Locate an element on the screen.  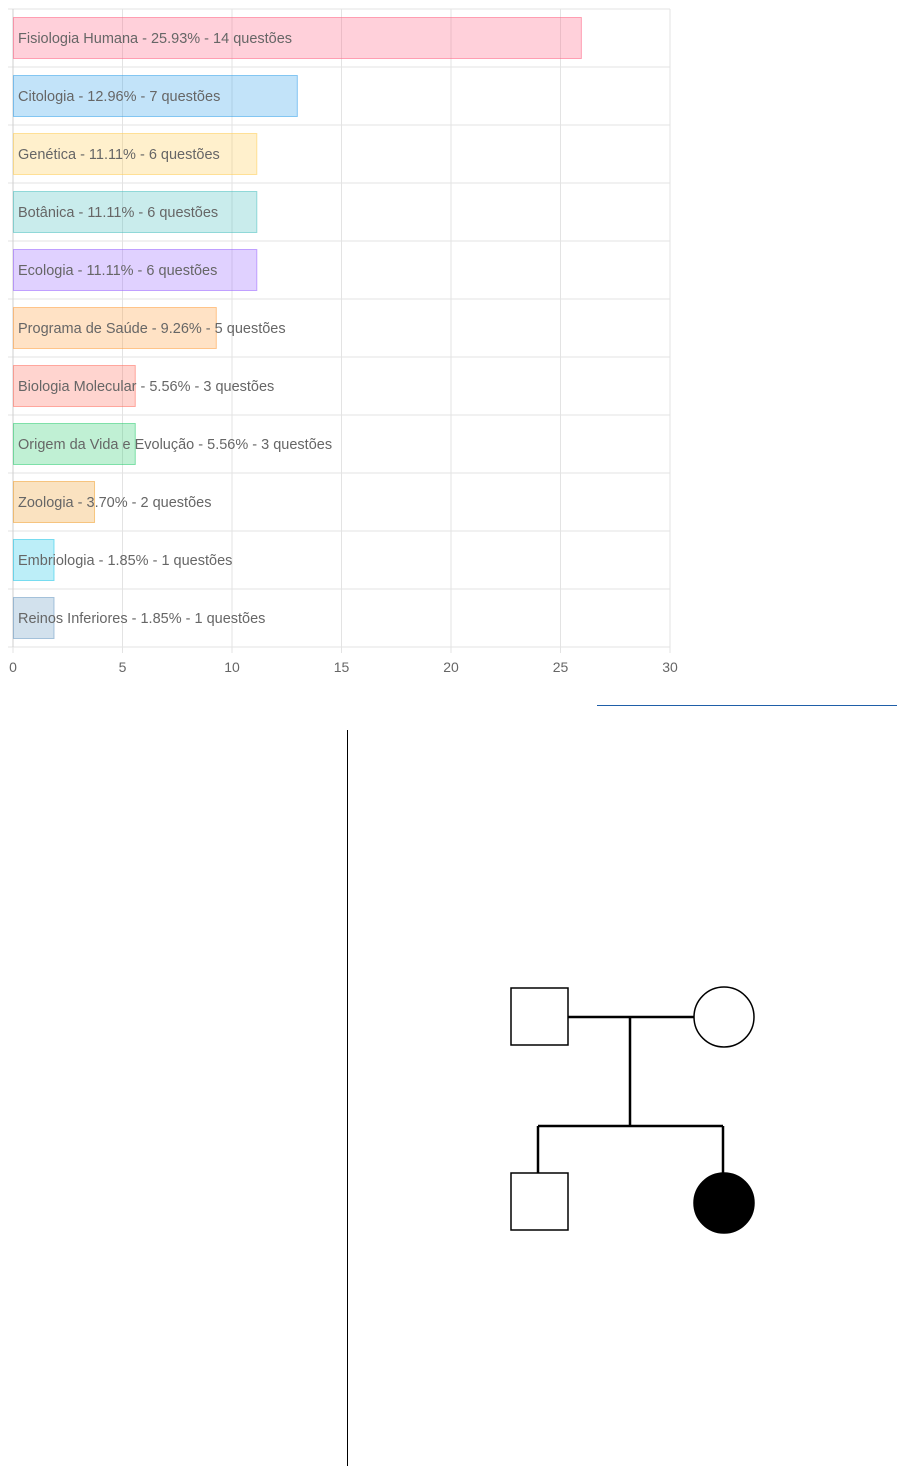
bar-label: Citologia - 12.96% - 7 questões is located at coordinates (119, 97).